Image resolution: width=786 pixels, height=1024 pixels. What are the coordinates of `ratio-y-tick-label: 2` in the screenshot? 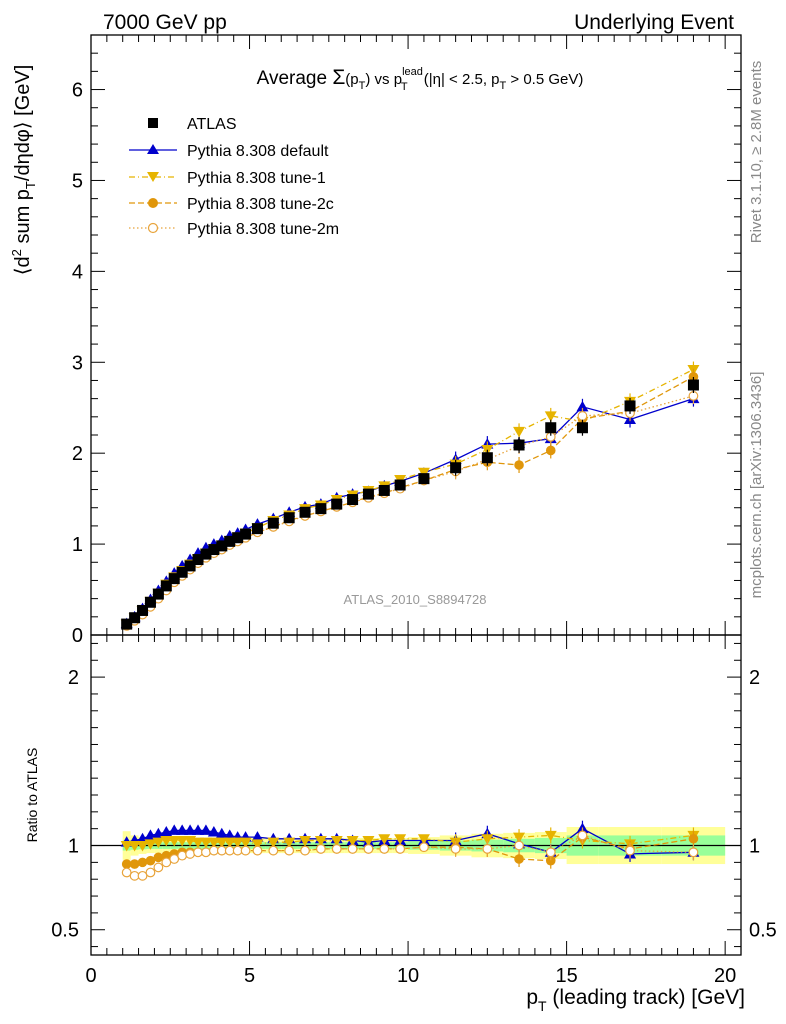 It's located at (73, 678).